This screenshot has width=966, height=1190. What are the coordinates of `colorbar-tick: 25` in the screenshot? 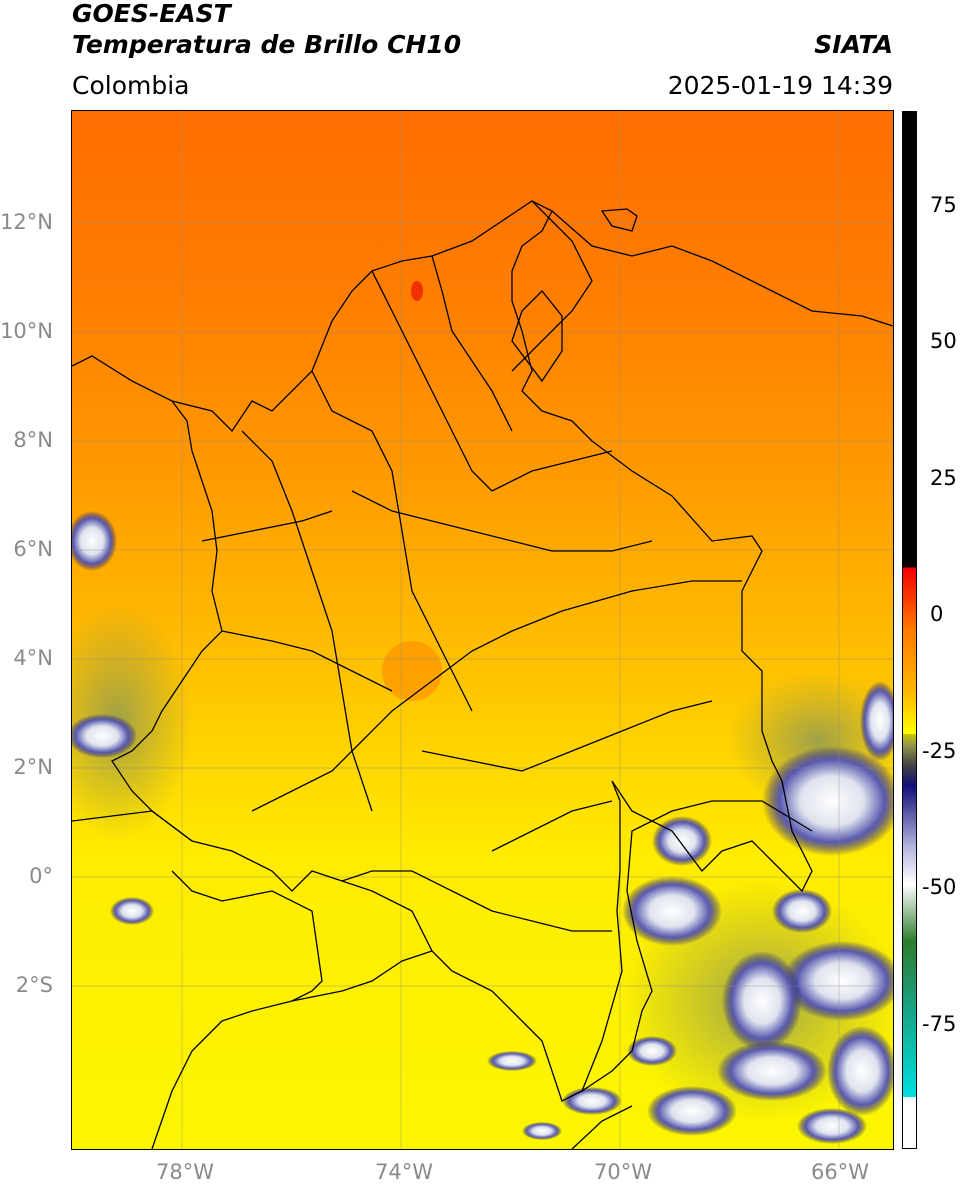 It's located at (943, 478).